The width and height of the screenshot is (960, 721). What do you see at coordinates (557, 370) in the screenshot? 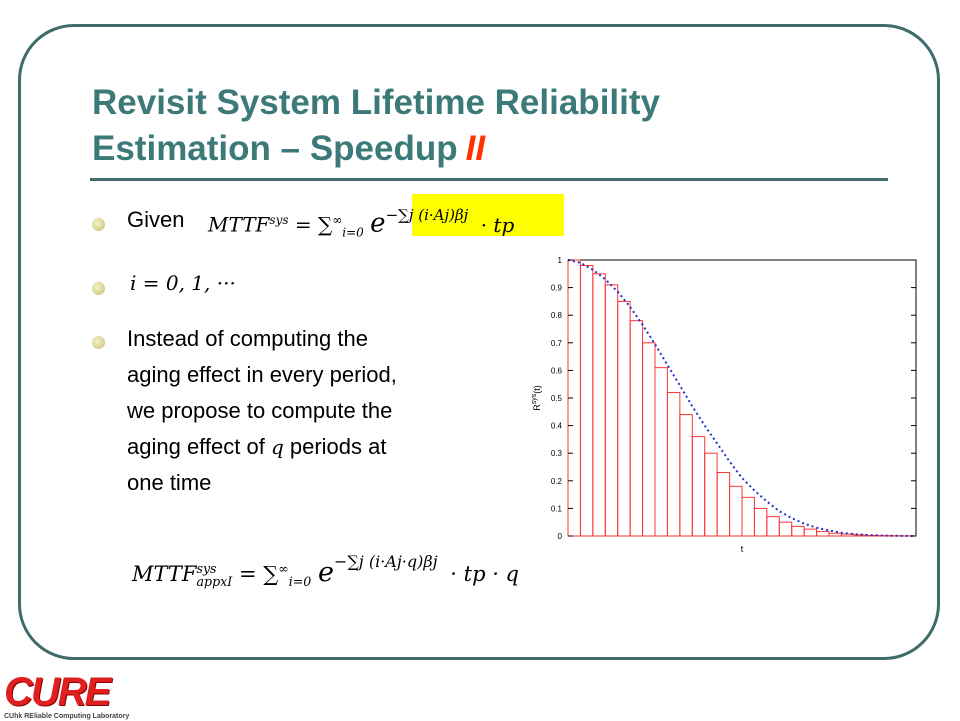
I see `y-tick-label: 0.6` at bounding box center [557, 370].